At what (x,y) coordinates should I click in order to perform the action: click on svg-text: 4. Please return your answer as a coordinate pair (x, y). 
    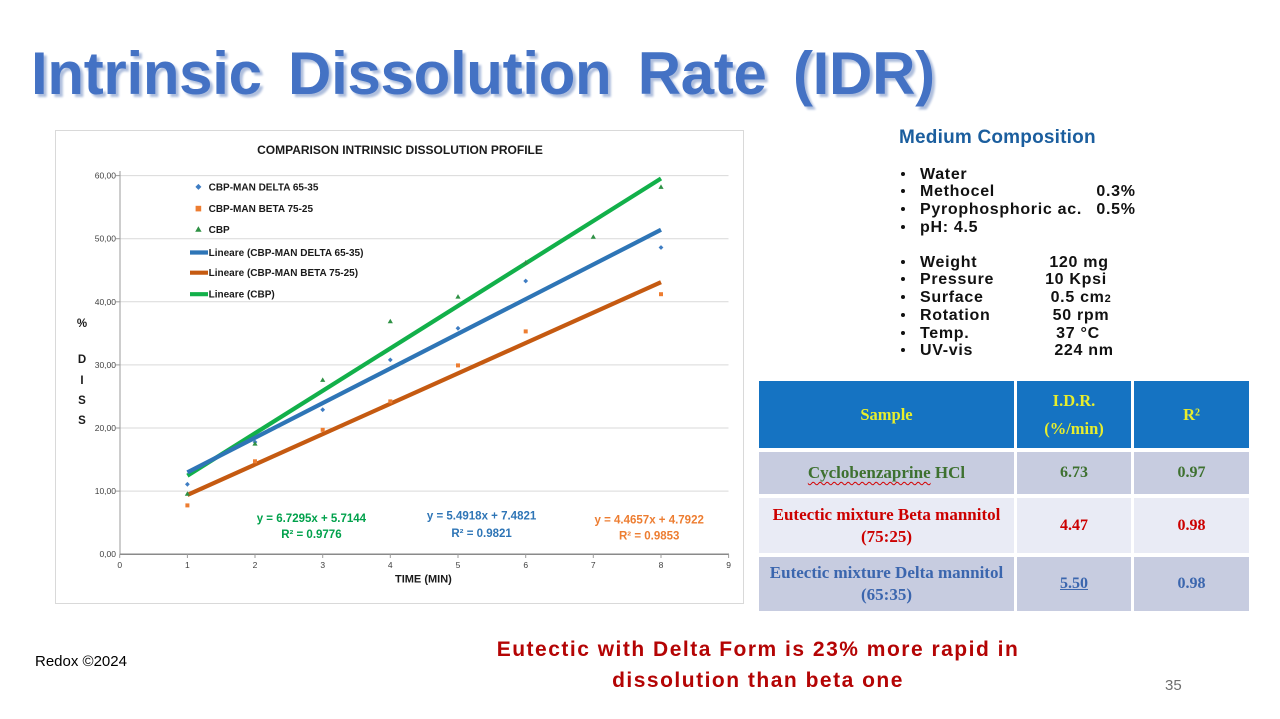
    Looking at the image, I should click on (390, 565).